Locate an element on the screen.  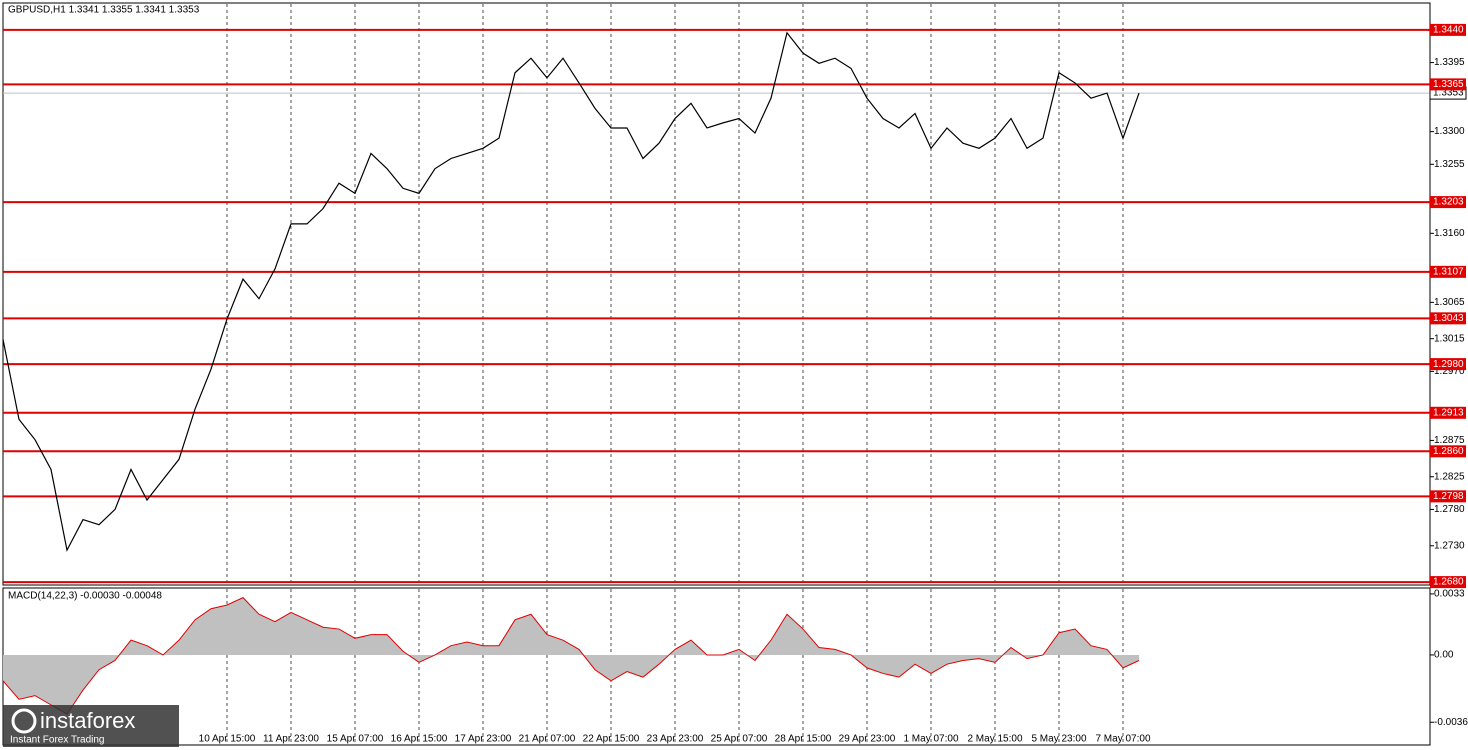
y-tick-label: 1.2780 is located at coordinates (1449, 509).